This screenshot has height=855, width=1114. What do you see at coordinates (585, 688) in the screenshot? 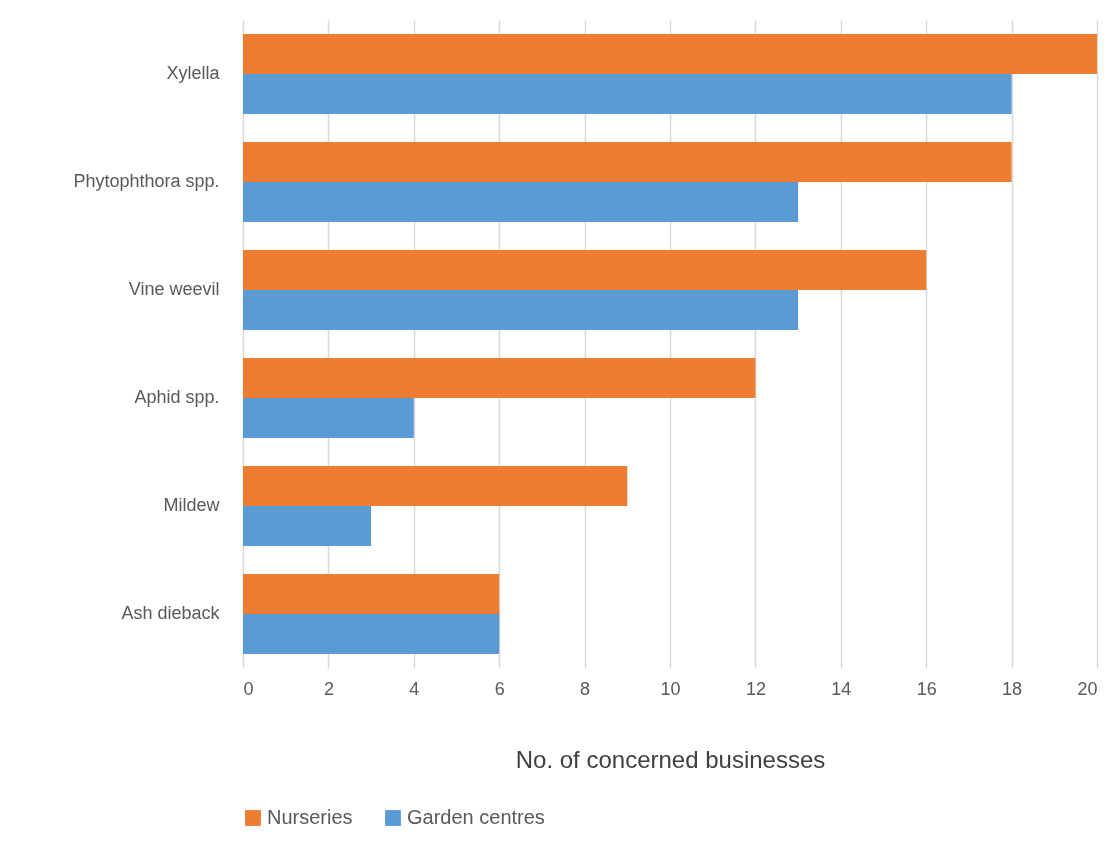
I see `x-tick-label: 8` at bounding box center [585, 688].